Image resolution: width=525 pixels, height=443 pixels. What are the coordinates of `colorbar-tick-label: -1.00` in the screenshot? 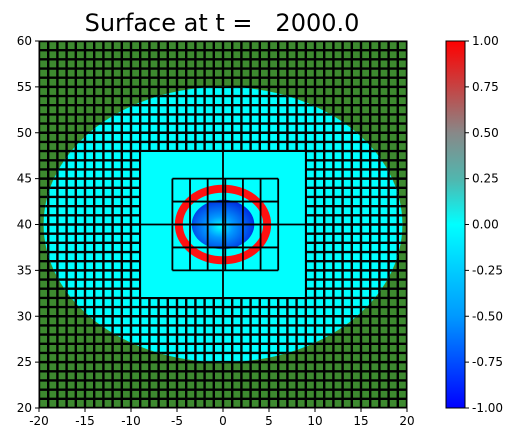 It's located at (487, 408).